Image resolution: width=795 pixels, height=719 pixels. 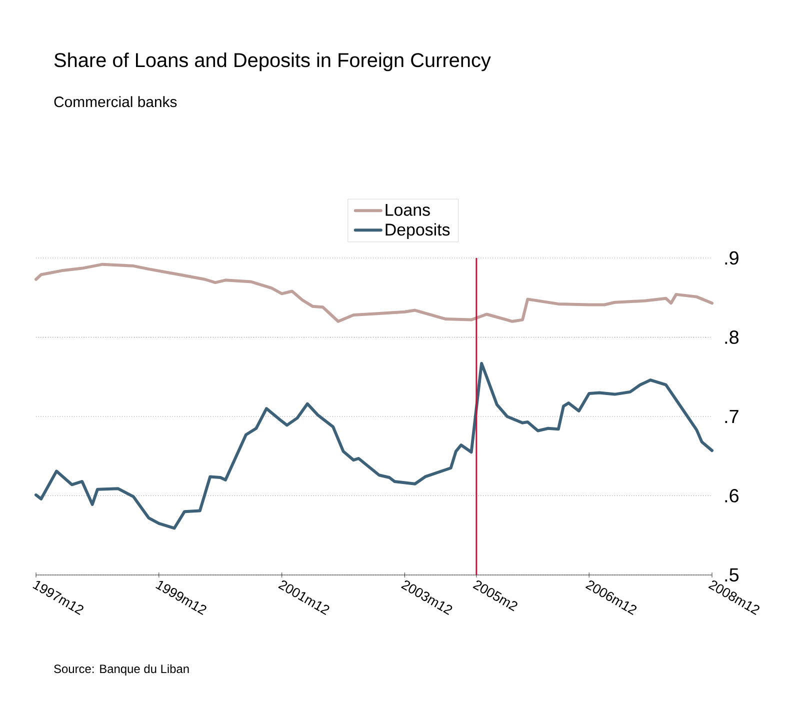 What do you see at coordinates (408, 210) in the screenshot?
I see `legend-label: Loans` at bounding box center [408, 210].